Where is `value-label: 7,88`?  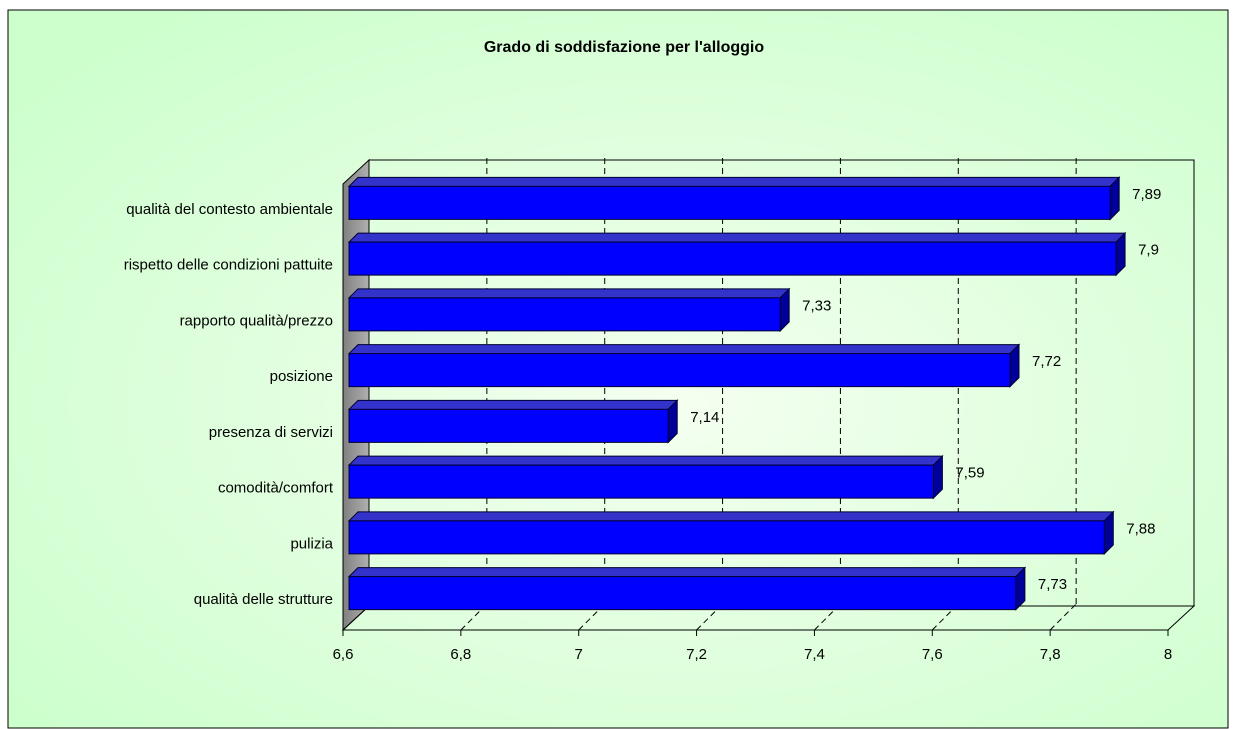
value-label: 7,88 is located at coordinates (1140, 528).